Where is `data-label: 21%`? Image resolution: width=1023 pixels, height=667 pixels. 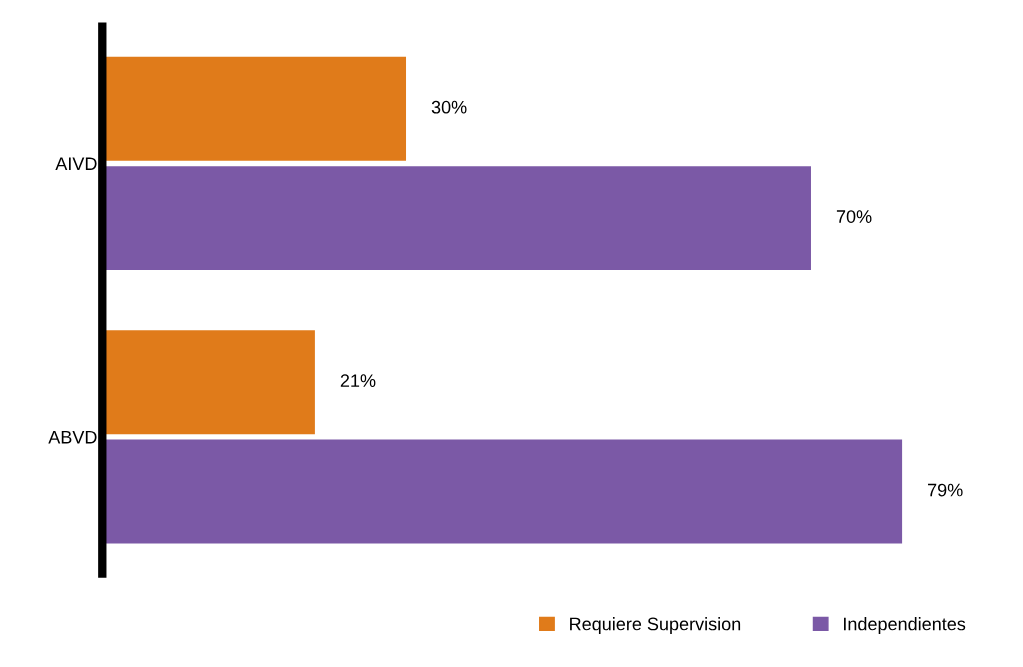
data-label: 21% is located at coordinates (358, 380).